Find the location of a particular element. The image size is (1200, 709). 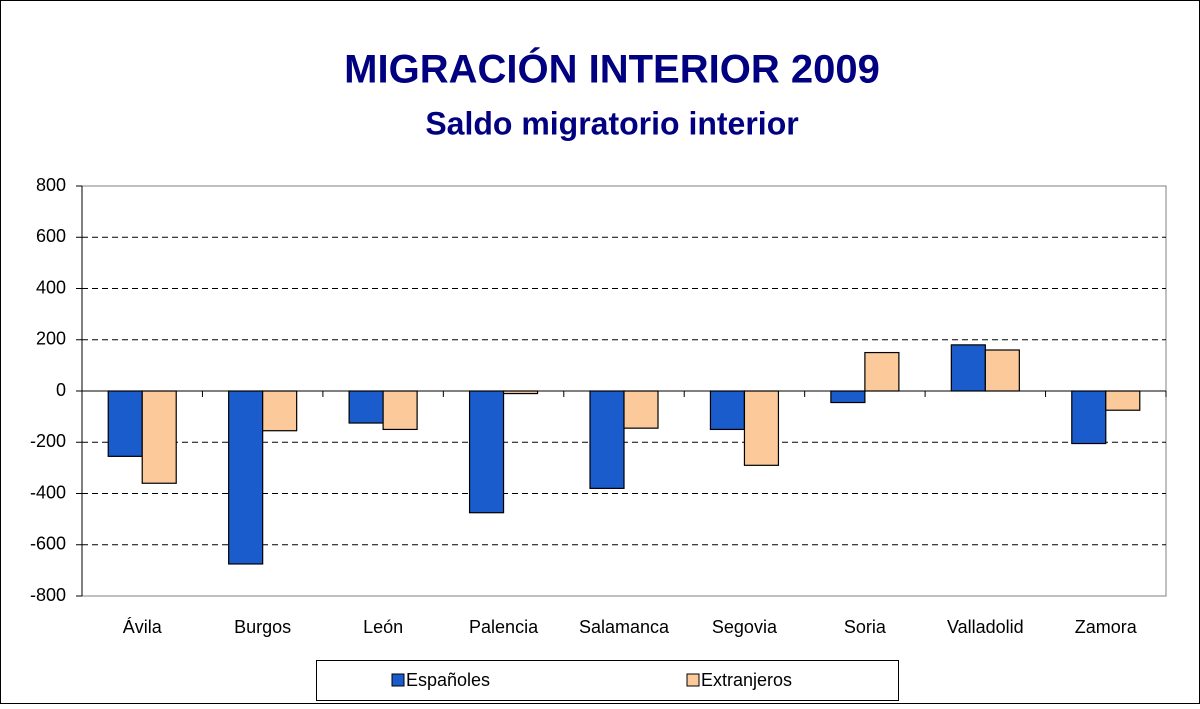

legend-box is located at coordinates (607, 680).